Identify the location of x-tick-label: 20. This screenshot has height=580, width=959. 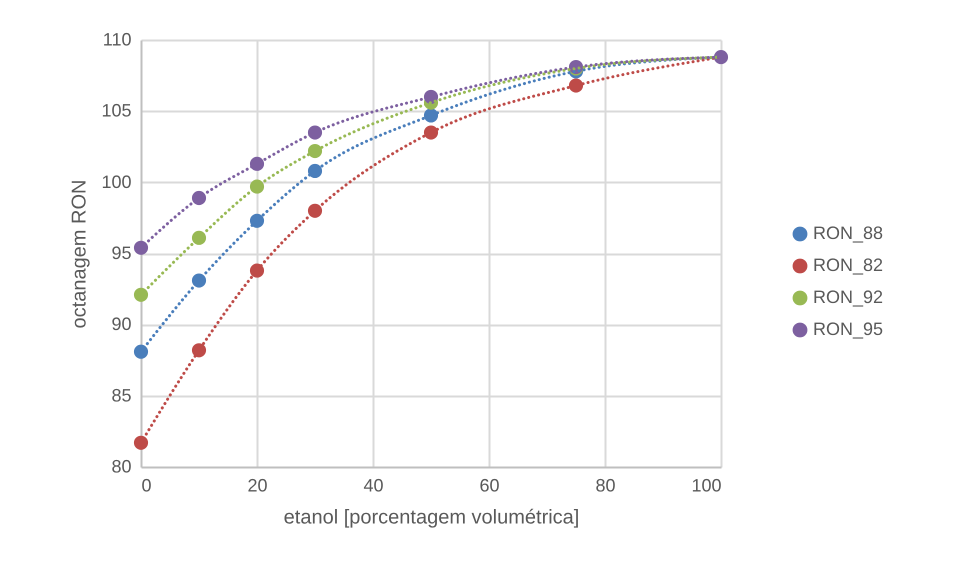
(257, 486).